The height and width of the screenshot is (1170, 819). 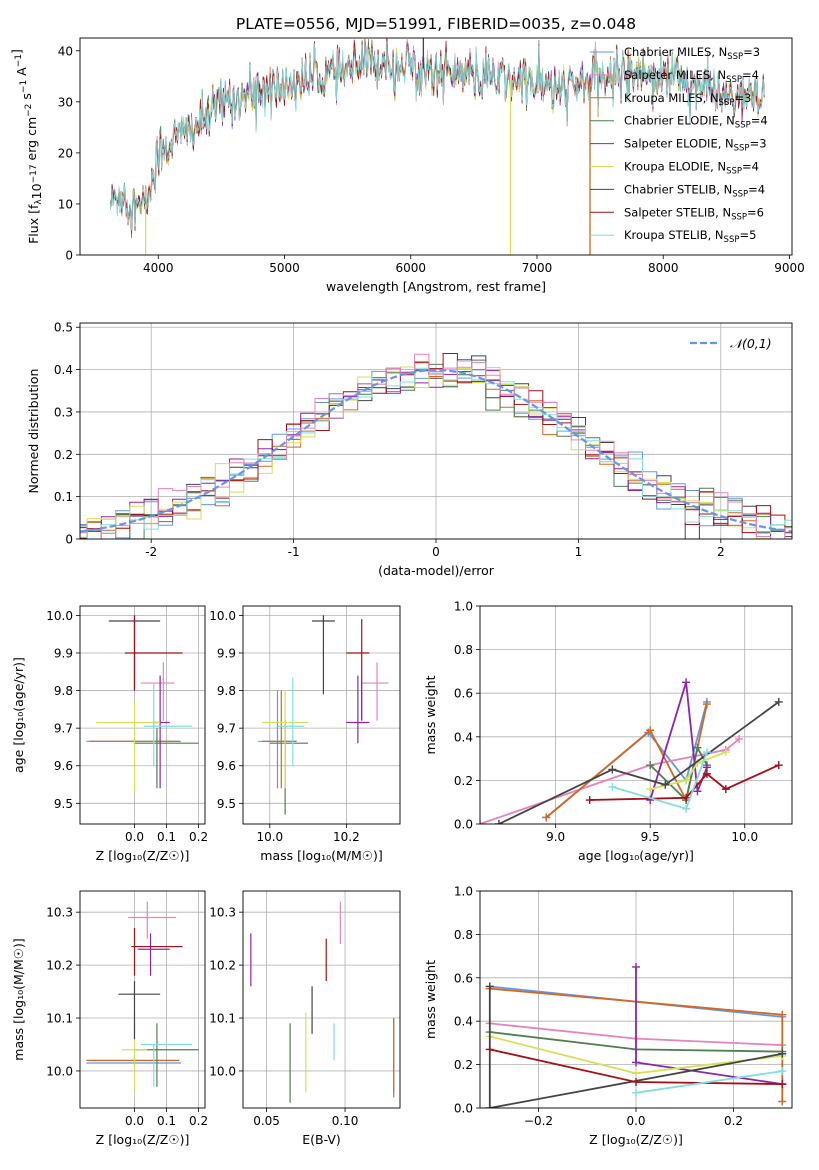 I want to click on legend-value: =6, so click(x=755, y=212).